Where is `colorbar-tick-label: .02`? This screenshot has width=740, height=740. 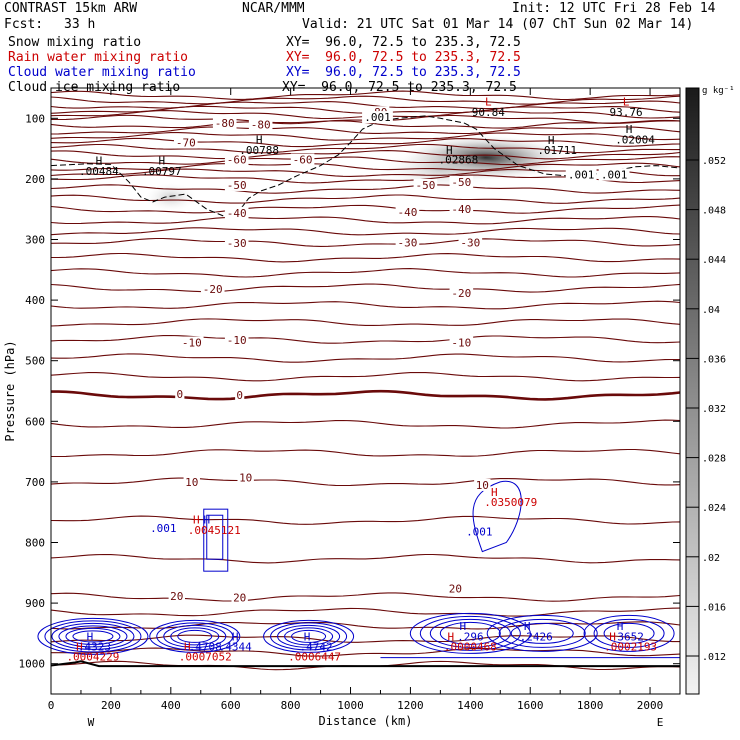 colorbar-tick-label: .02 is located at coordinates (711, 558).